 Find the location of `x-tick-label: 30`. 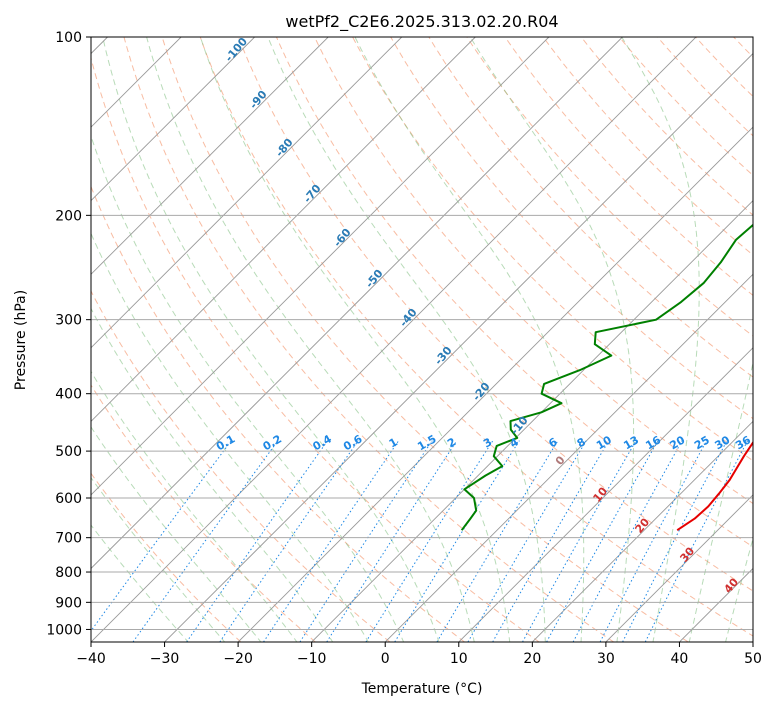

x-tick-label: 30 is located at coordinates (606, 659).